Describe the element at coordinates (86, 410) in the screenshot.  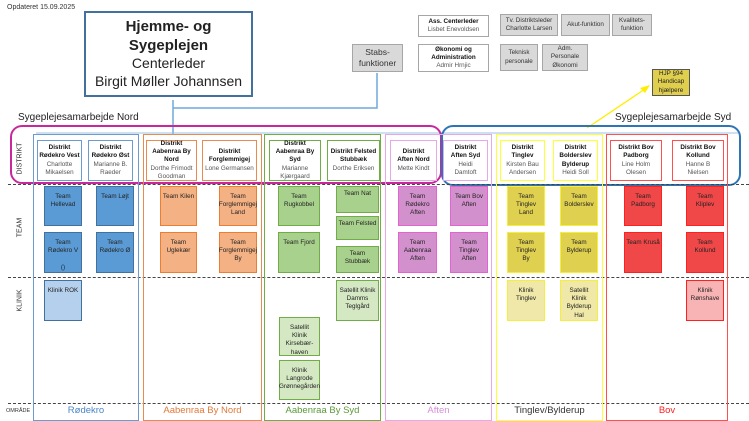
I see `area-label: Rødekro` at that location.